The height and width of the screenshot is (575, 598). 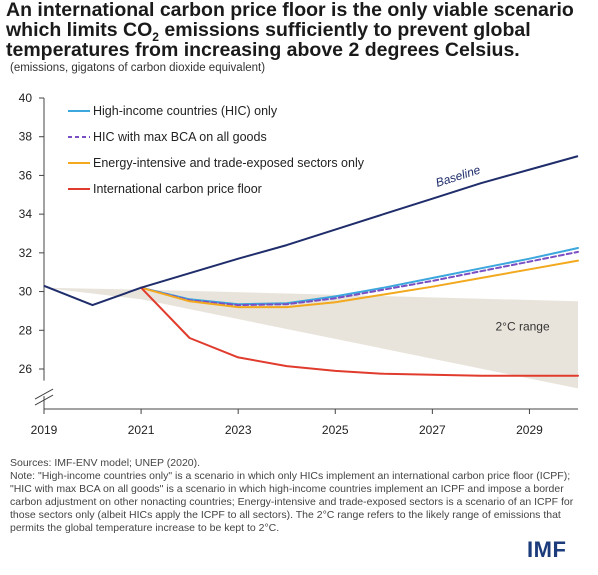 What do you see at coordinates (26, 137) in the screenshot?
I see `y-tick-label: 38` at bounding box center [26, 137].